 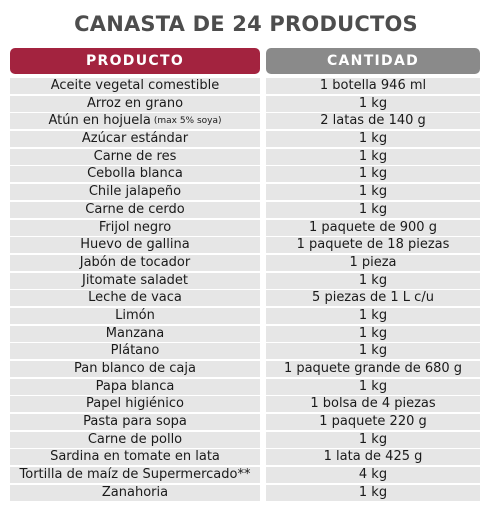 I want to click on product-name: Pasta para sopa, so click(x=135, y=422).